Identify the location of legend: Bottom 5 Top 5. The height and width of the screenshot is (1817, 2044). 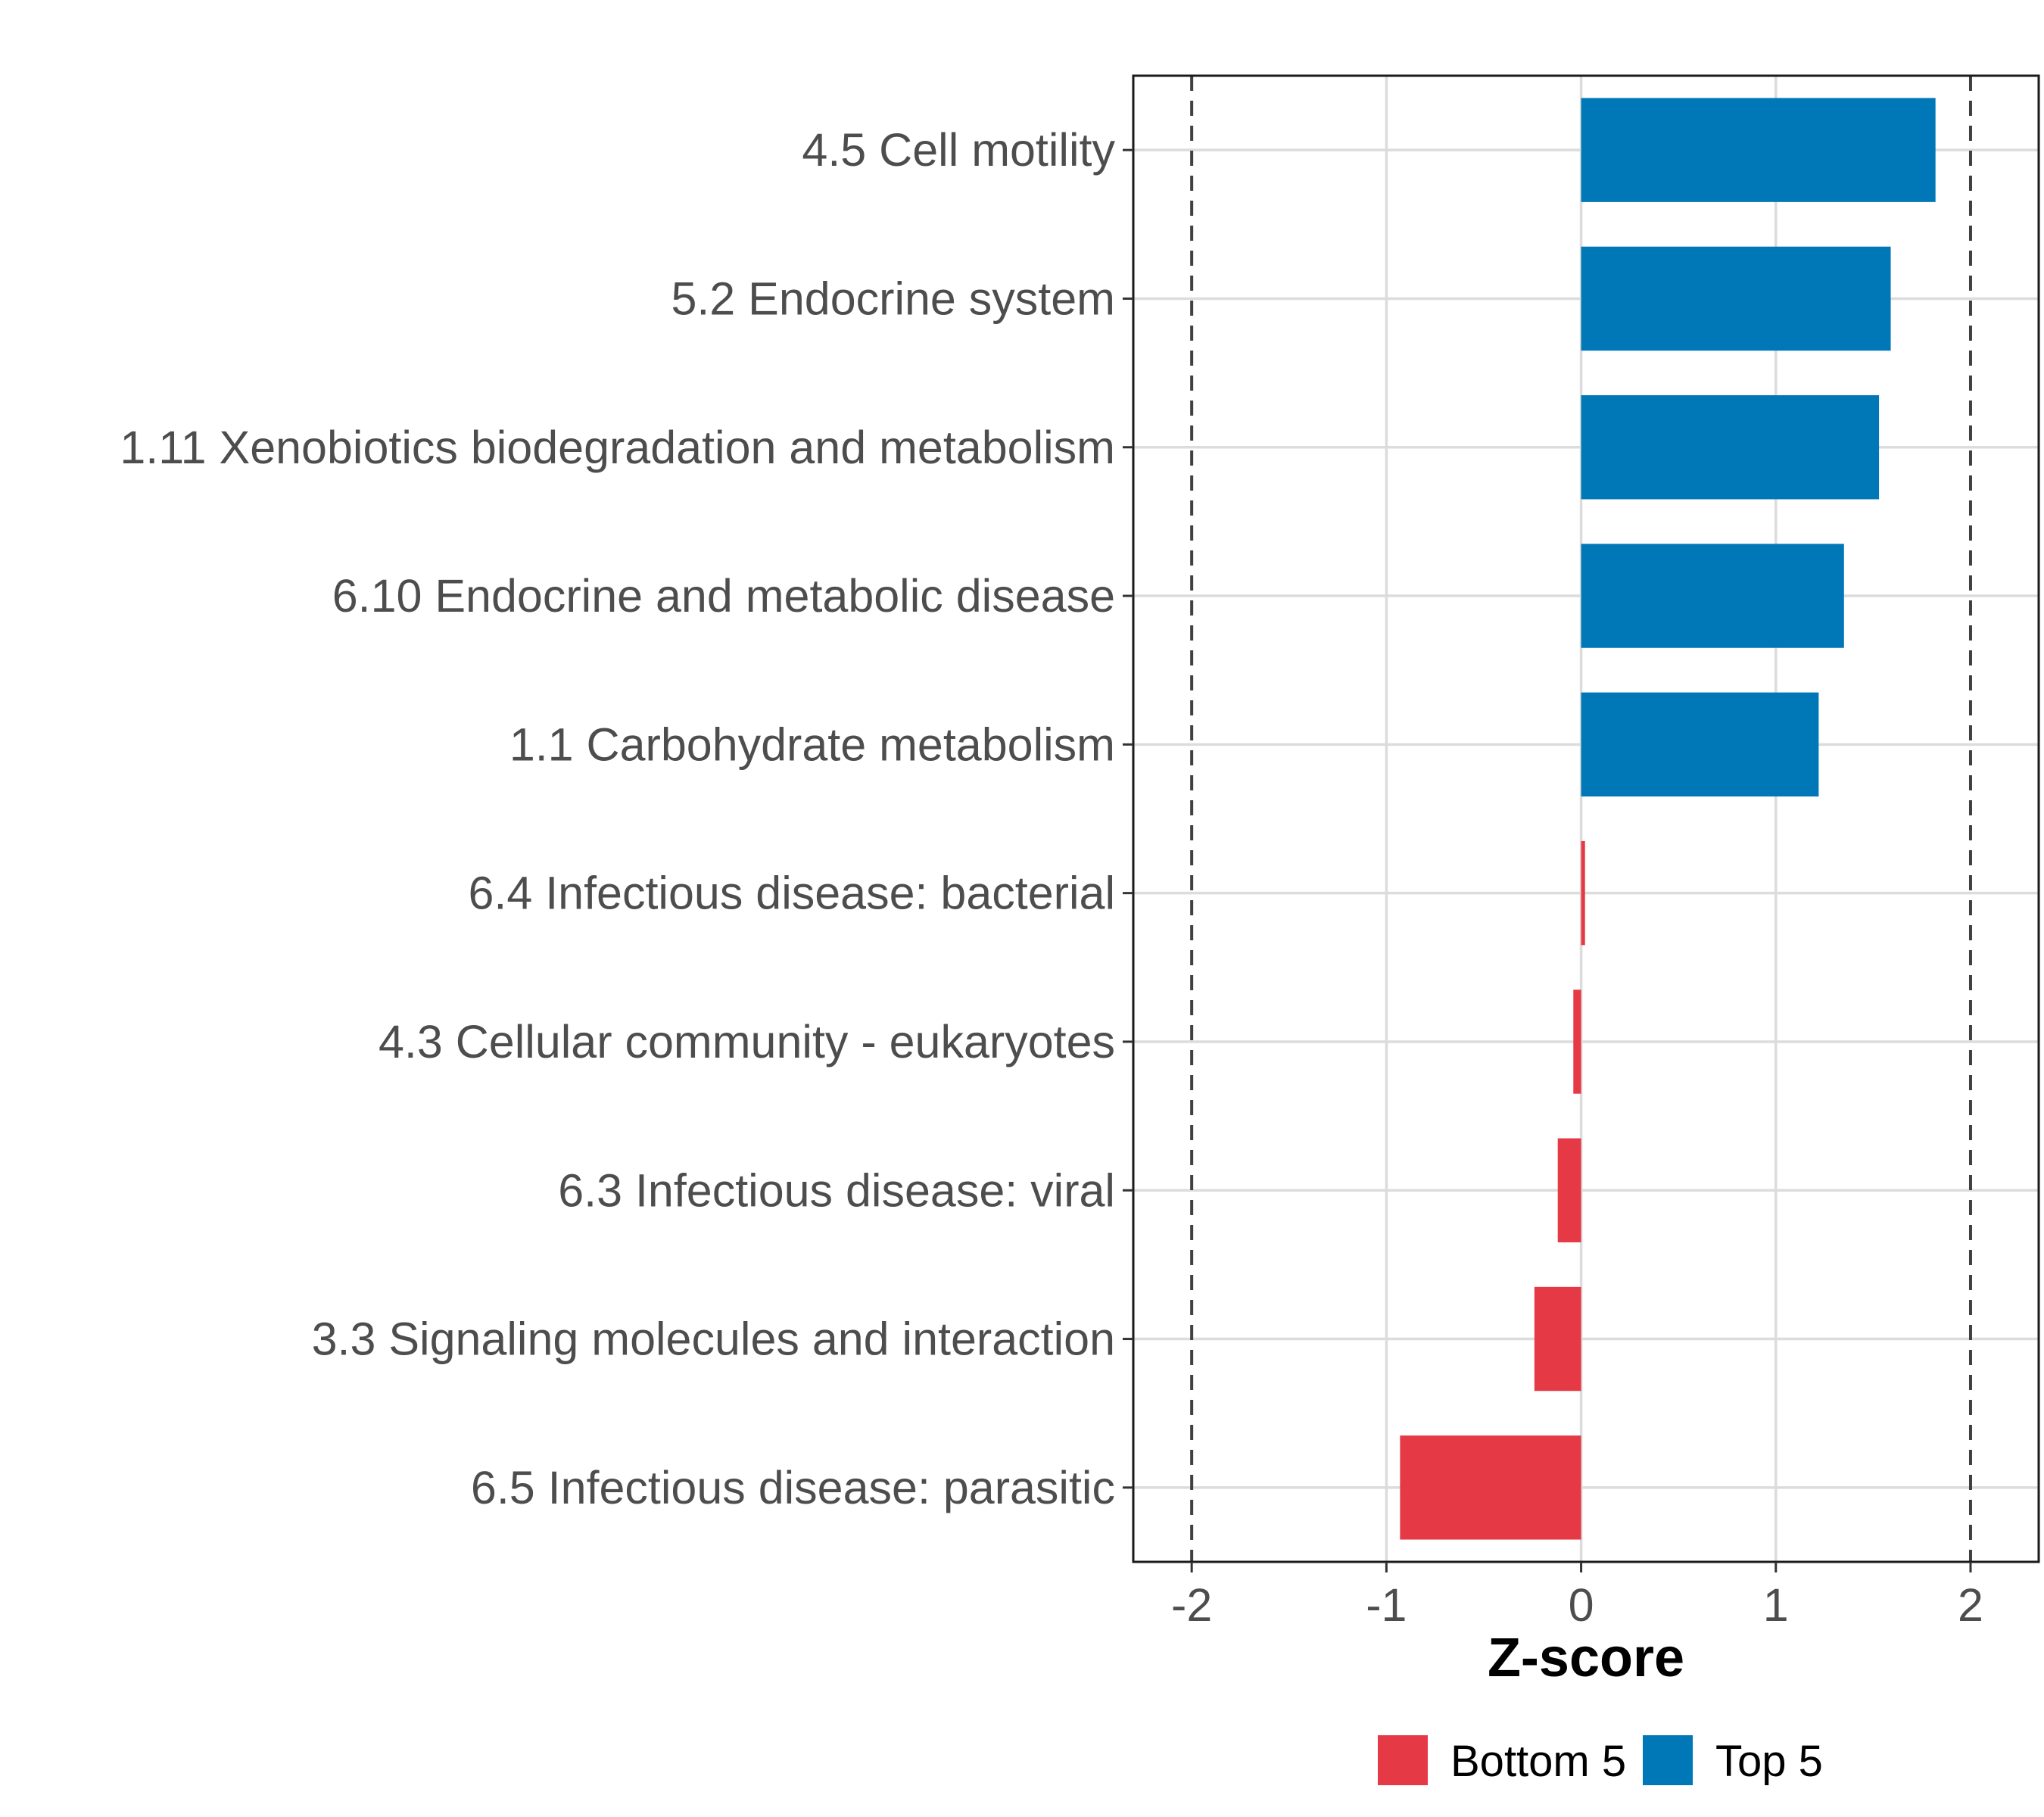
(1600, 1760).